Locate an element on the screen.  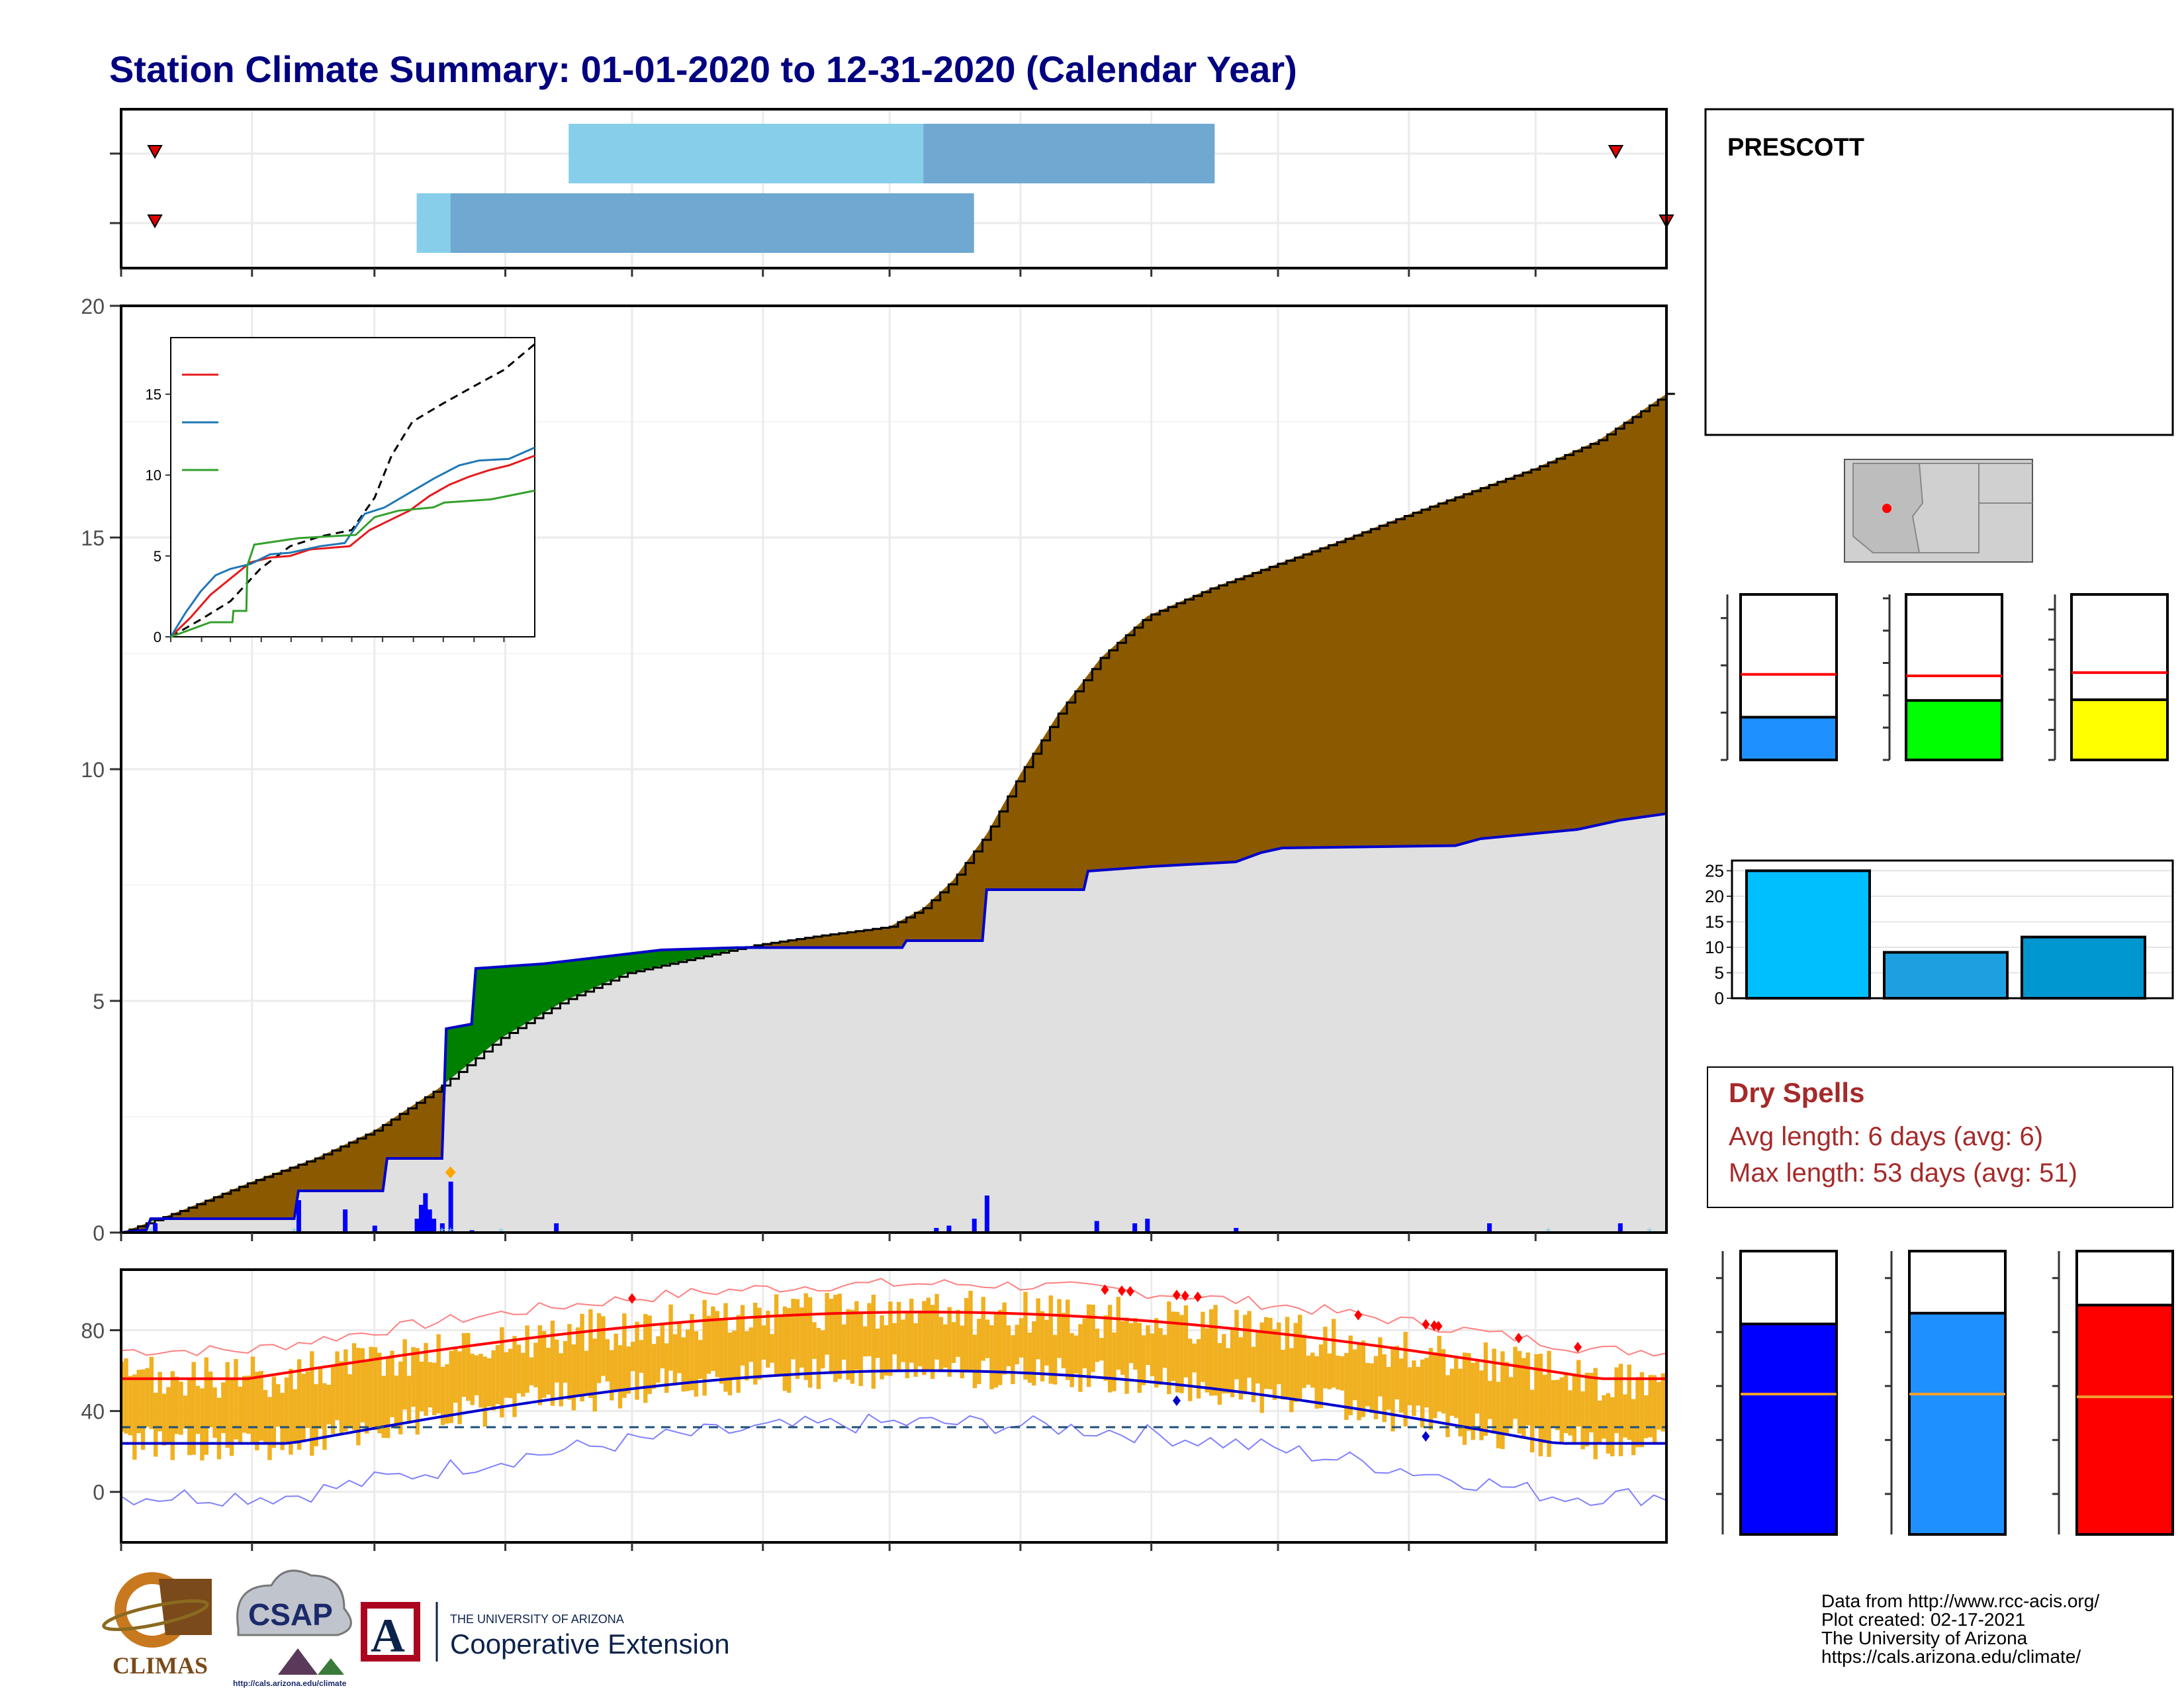
climas-text: CLIMAS is located at coordinates (160, 1665).